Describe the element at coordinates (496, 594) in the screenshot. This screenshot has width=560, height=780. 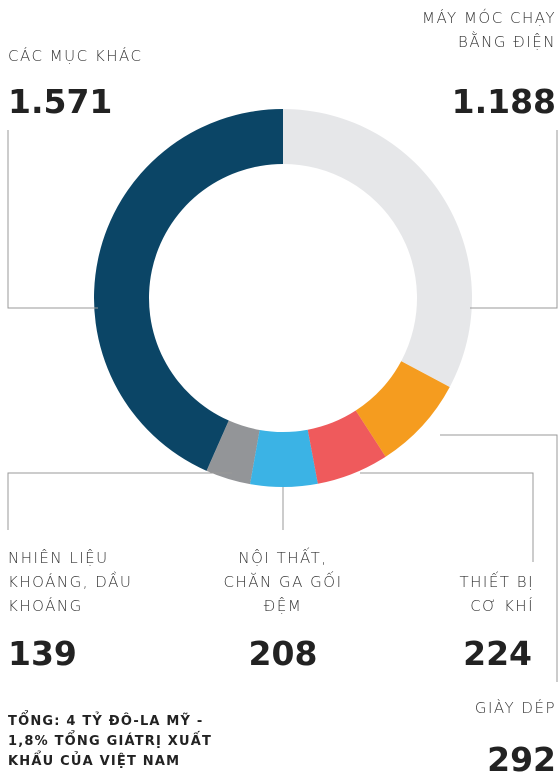
I see `category-label: THIẾT BỊ CƠ KHÍ` at that location.